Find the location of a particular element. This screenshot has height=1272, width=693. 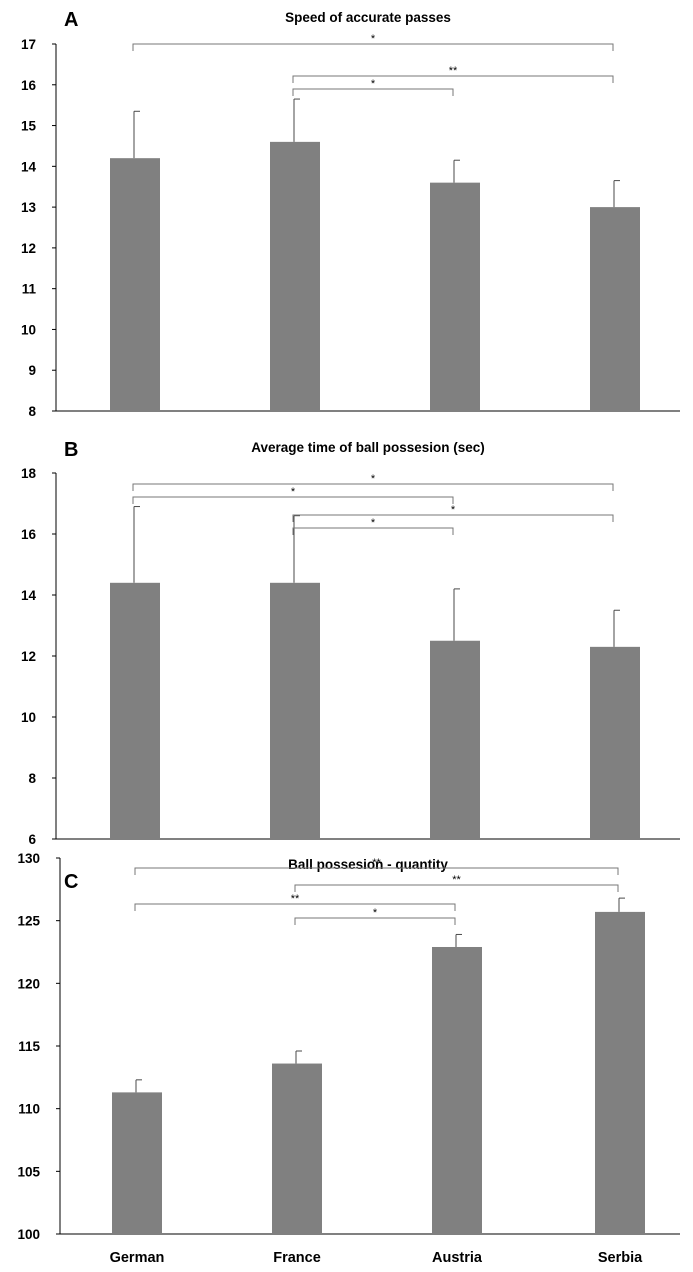

y-tick-label: 13 is located at coordinates (29, 207).